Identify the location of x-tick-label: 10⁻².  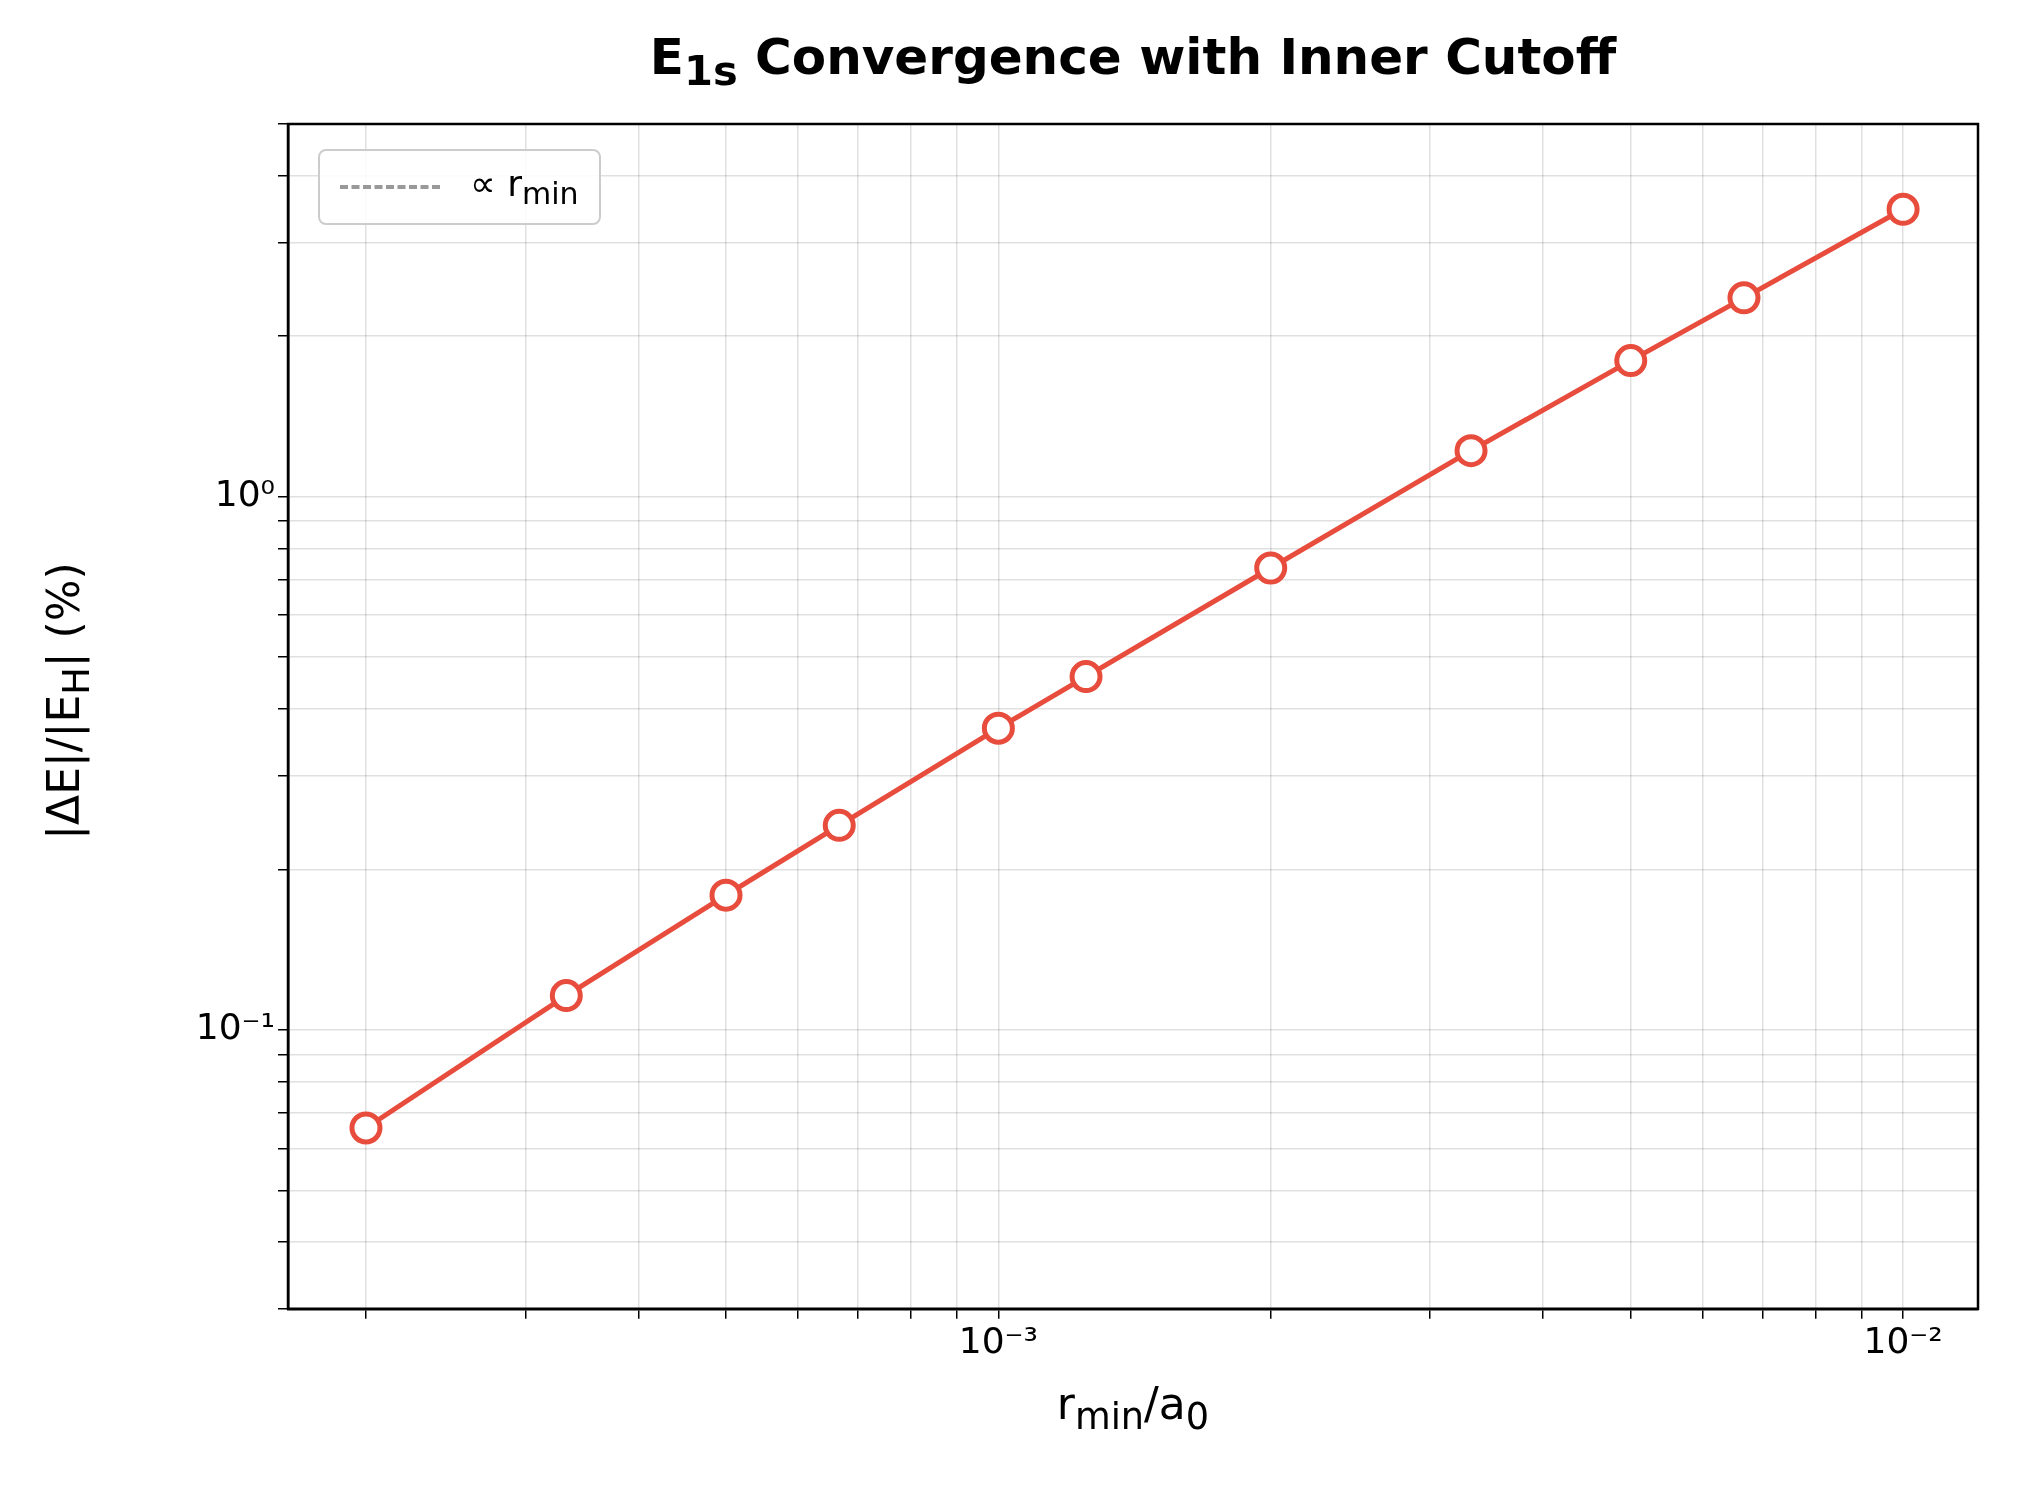
(1903, 1340).